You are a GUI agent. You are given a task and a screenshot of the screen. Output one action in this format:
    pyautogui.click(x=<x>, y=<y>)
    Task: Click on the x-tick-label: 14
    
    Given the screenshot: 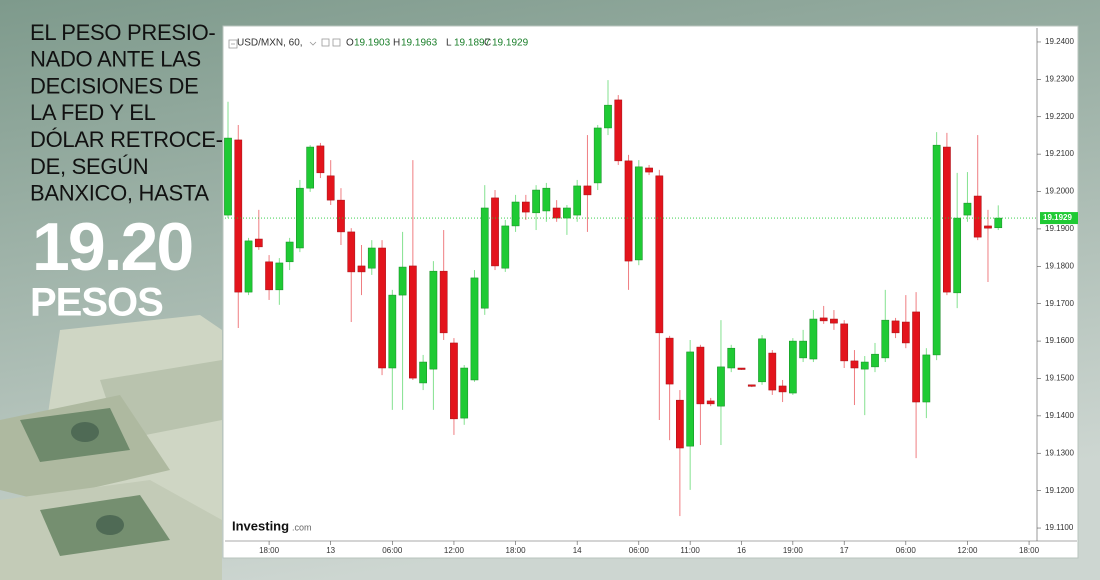 What is the action you would take?
    pyautogui.click(x=577, y=550)
    